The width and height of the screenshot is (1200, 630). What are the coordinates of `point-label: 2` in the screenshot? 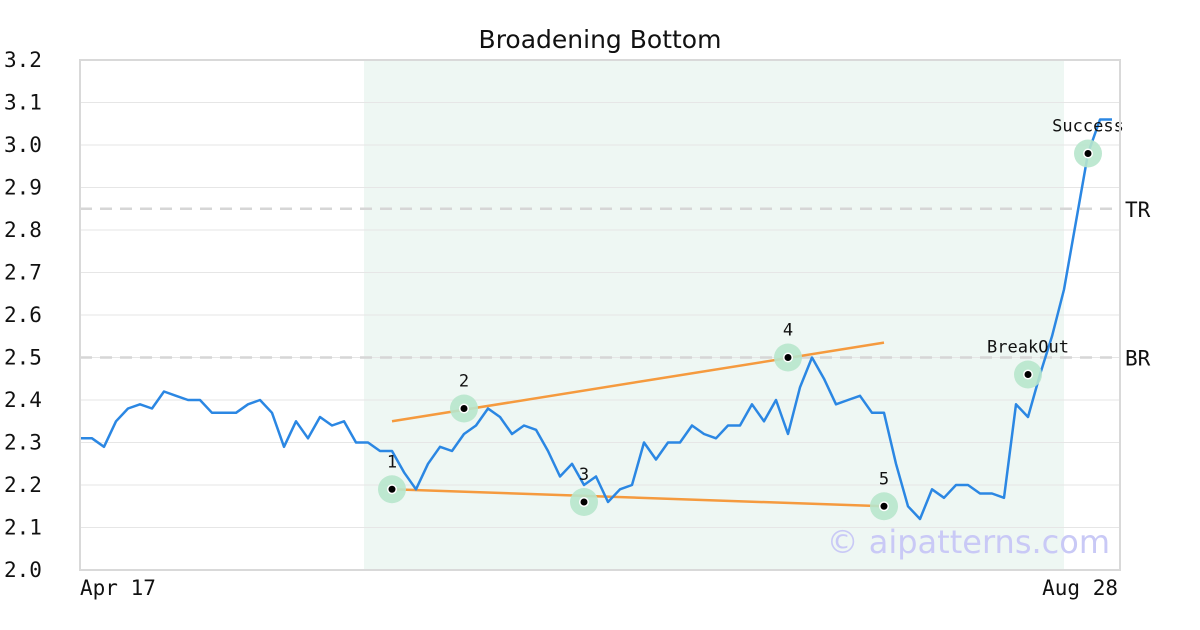 It's located at (464, 382).